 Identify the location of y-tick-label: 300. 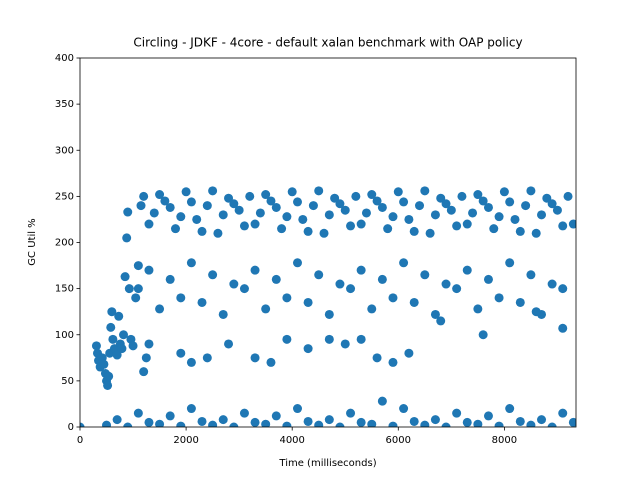
(64, 150).